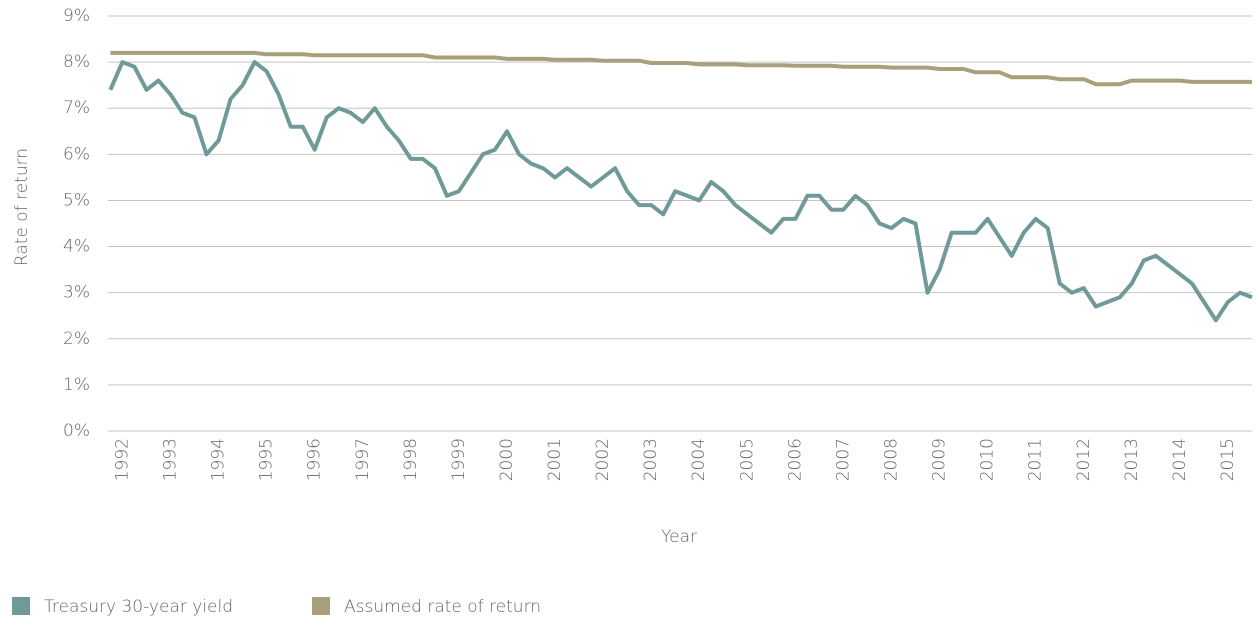 This screenshot has width=1256, height=620. I want to click on x-tick-label: 2005, so click(747, 459).